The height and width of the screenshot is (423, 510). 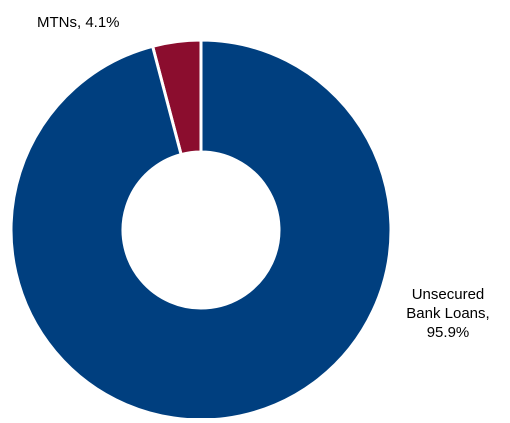 I want to click on data-label-unsecured-bank-loans: Unsecured Bank Loans, 95.9%, so click(x=448, y=313).